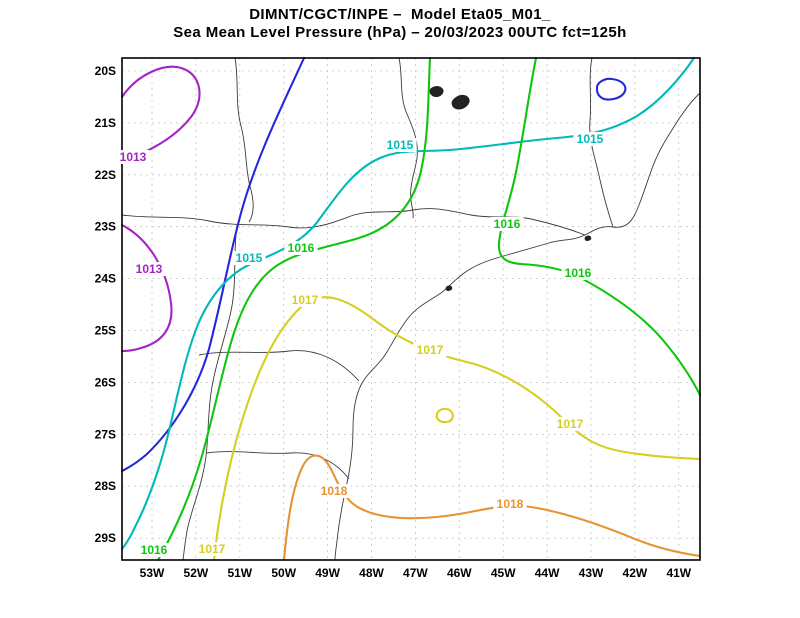 Image resolution: width=800 pixels, height=618 pixels. I want to click on x-tick-label: 44W, so click(547, 573).